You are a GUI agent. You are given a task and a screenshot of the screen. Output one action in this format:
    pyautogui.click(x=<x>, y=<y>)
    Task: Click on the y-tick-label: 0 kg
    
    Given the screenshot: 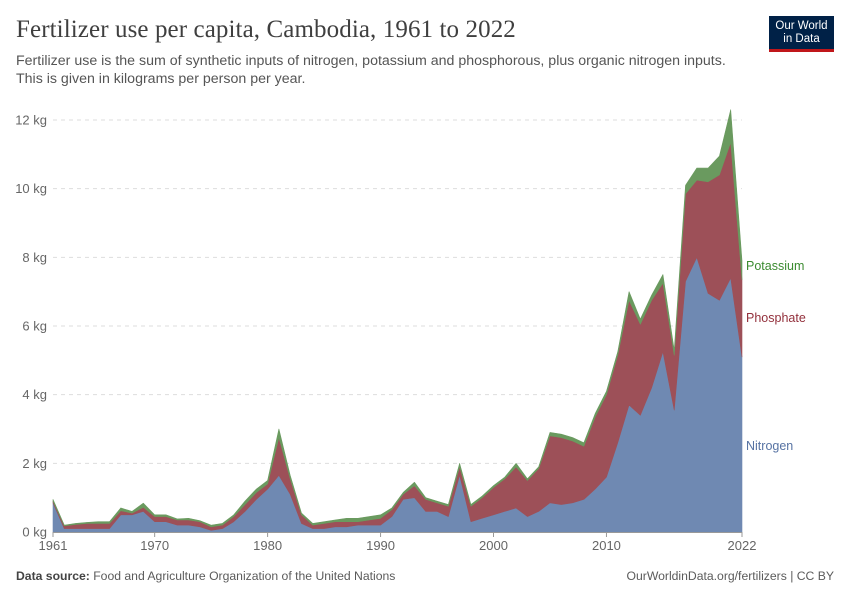 What is the action you would take?
    pyautogui.click(x=34, y=532)
    